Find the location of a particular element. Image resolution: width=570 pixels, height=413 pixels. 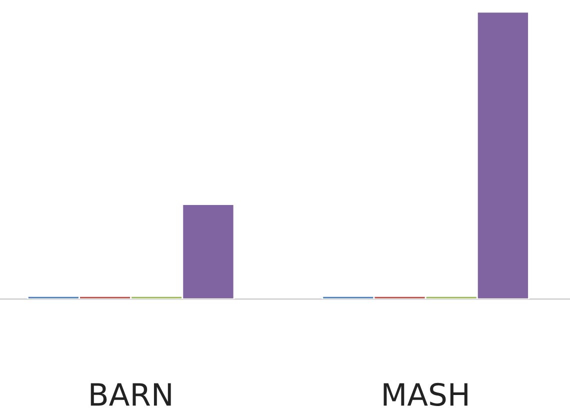

x-tick-label: BARN is located at coordinates (130, 394).